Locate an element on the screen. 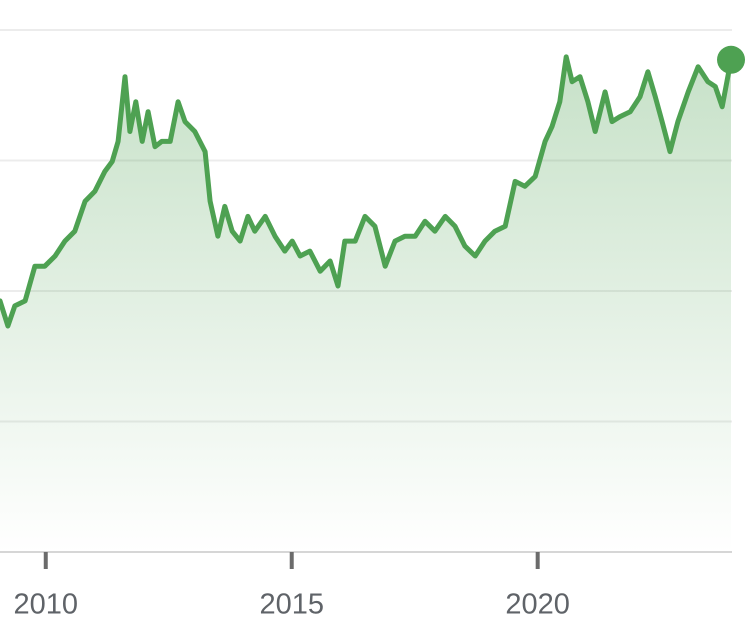 This screenshot has width=750, height=638. last-point-marker is located at coordinates (731, 59).